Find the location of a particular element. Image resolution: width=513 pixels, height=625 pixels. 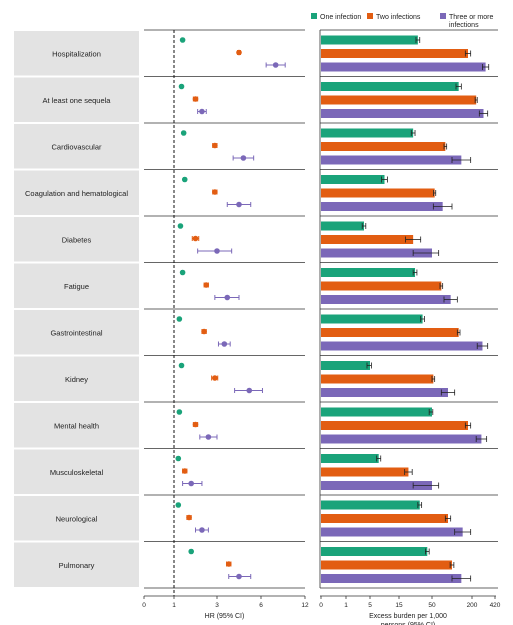

burden-tick-label: 5 is located at coordinates (370, 605).